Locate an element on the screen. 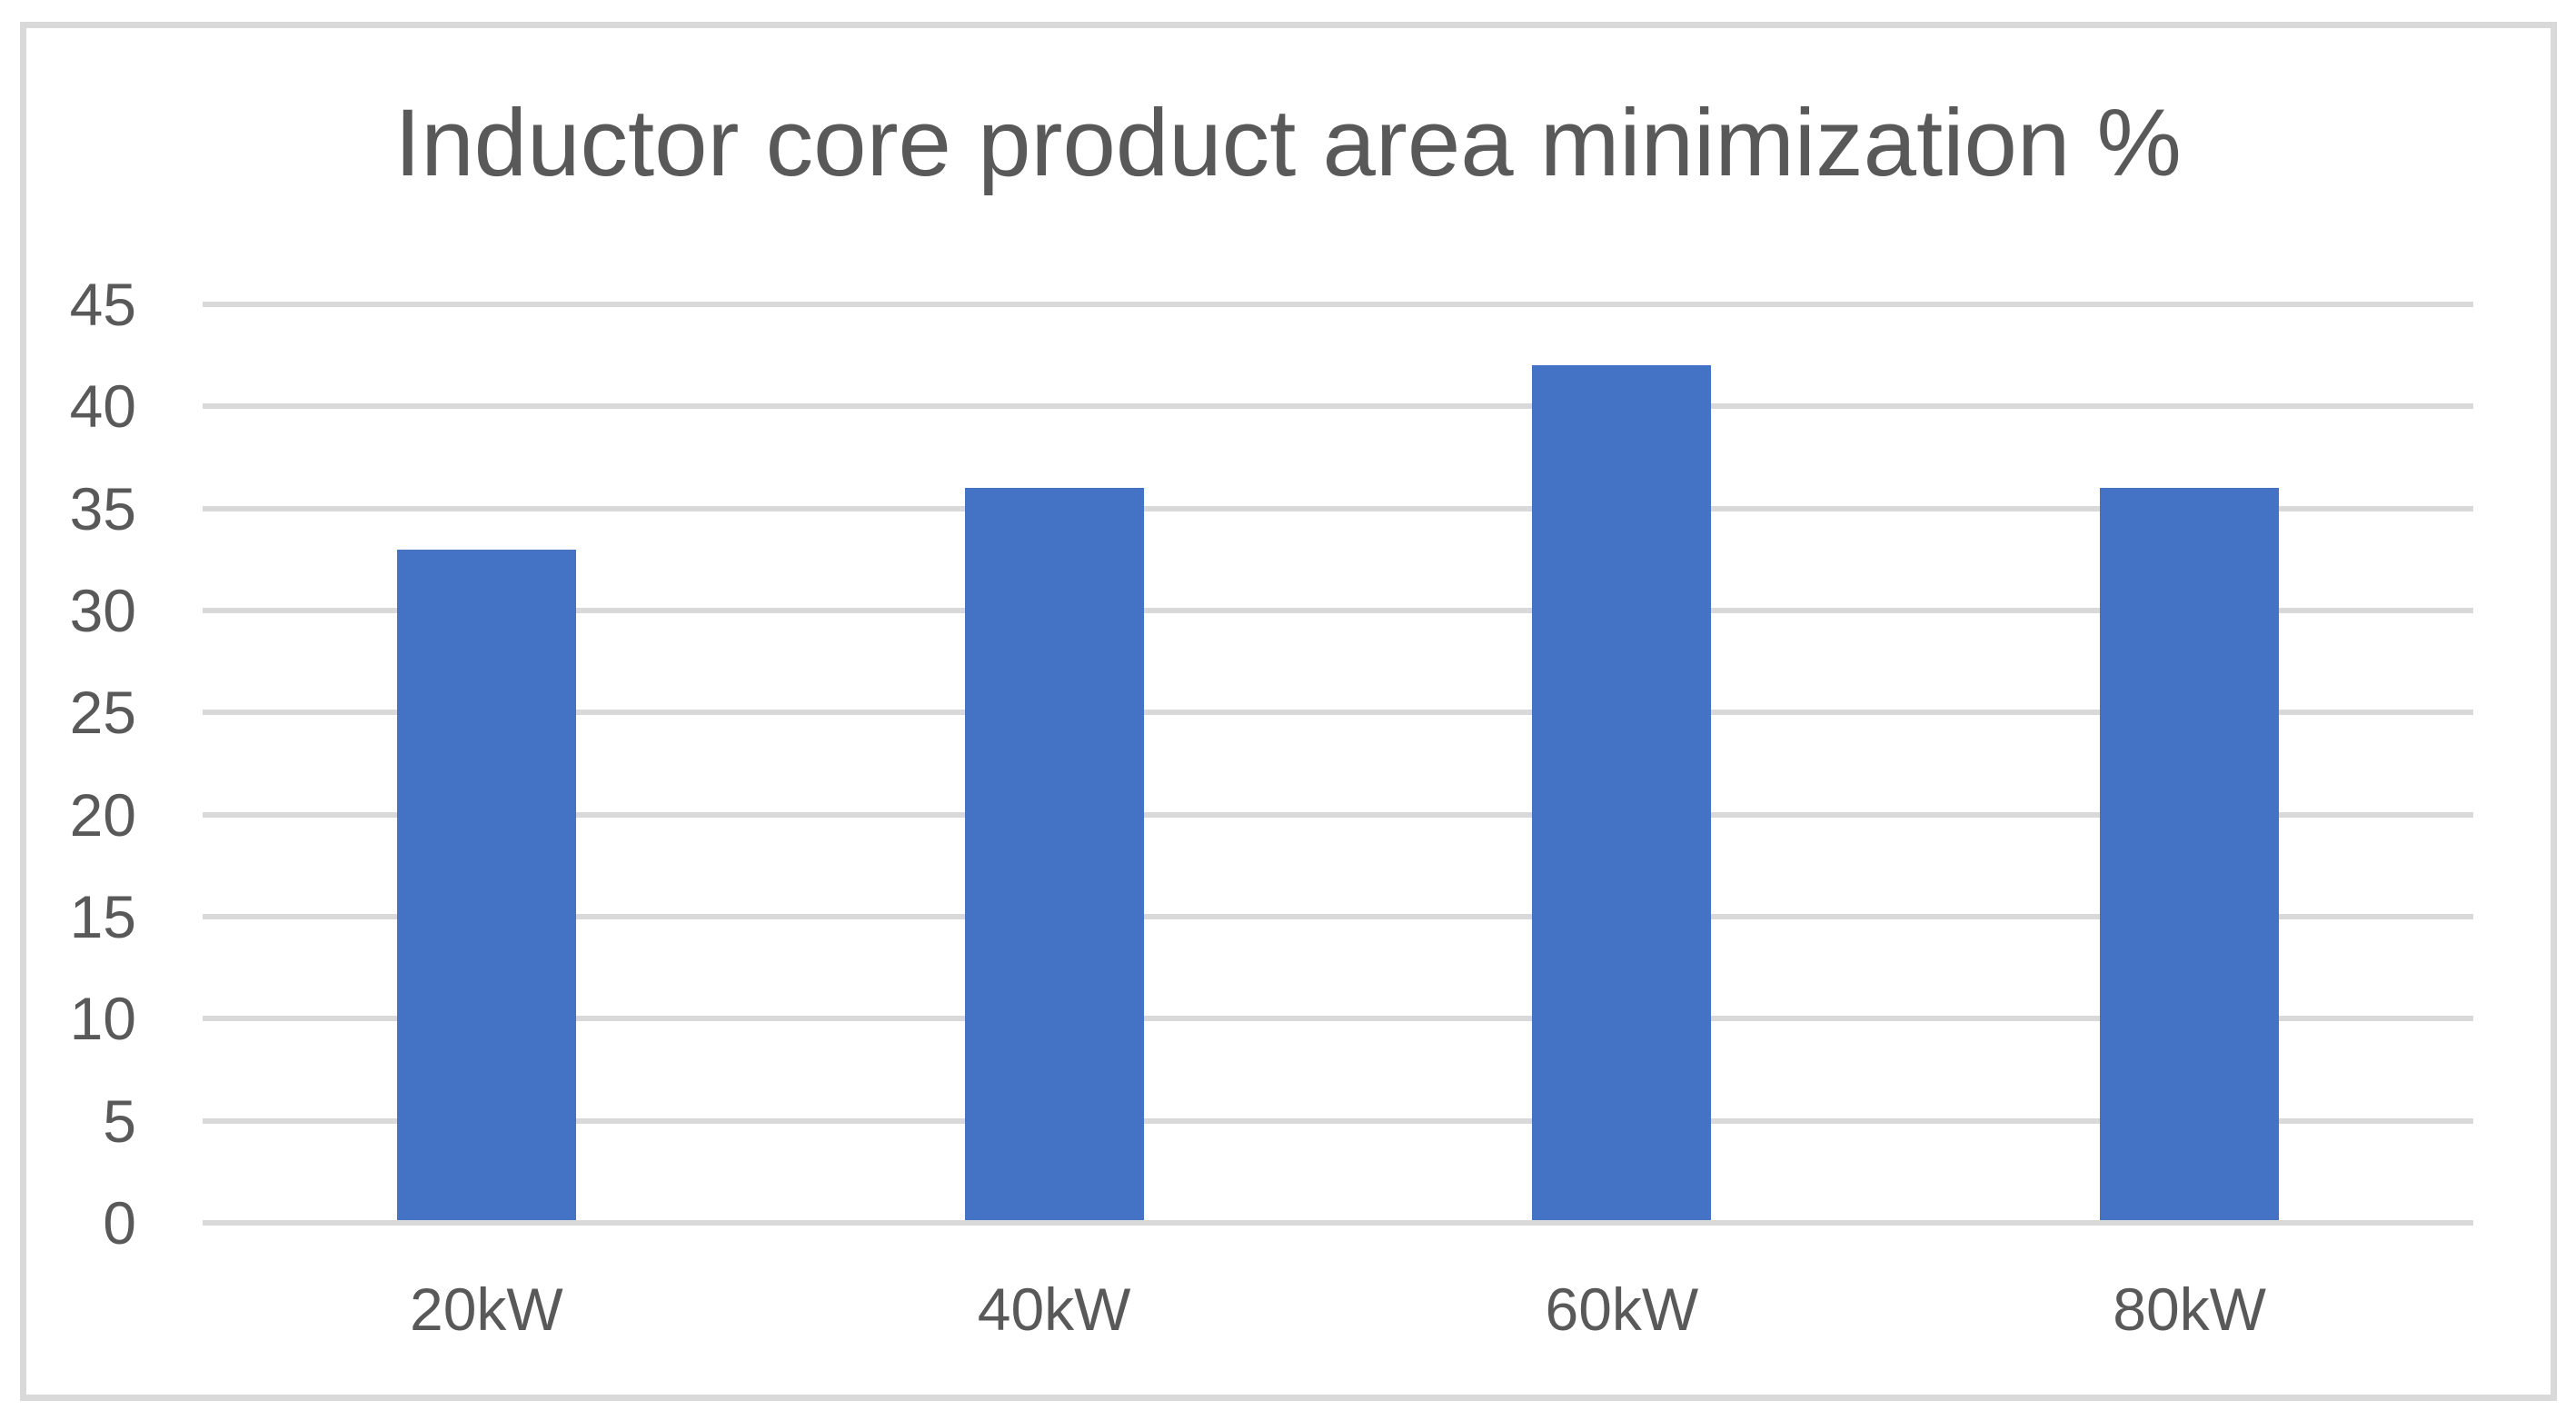  x-category-label: 40kW is located at coordinates (1054, 1309).